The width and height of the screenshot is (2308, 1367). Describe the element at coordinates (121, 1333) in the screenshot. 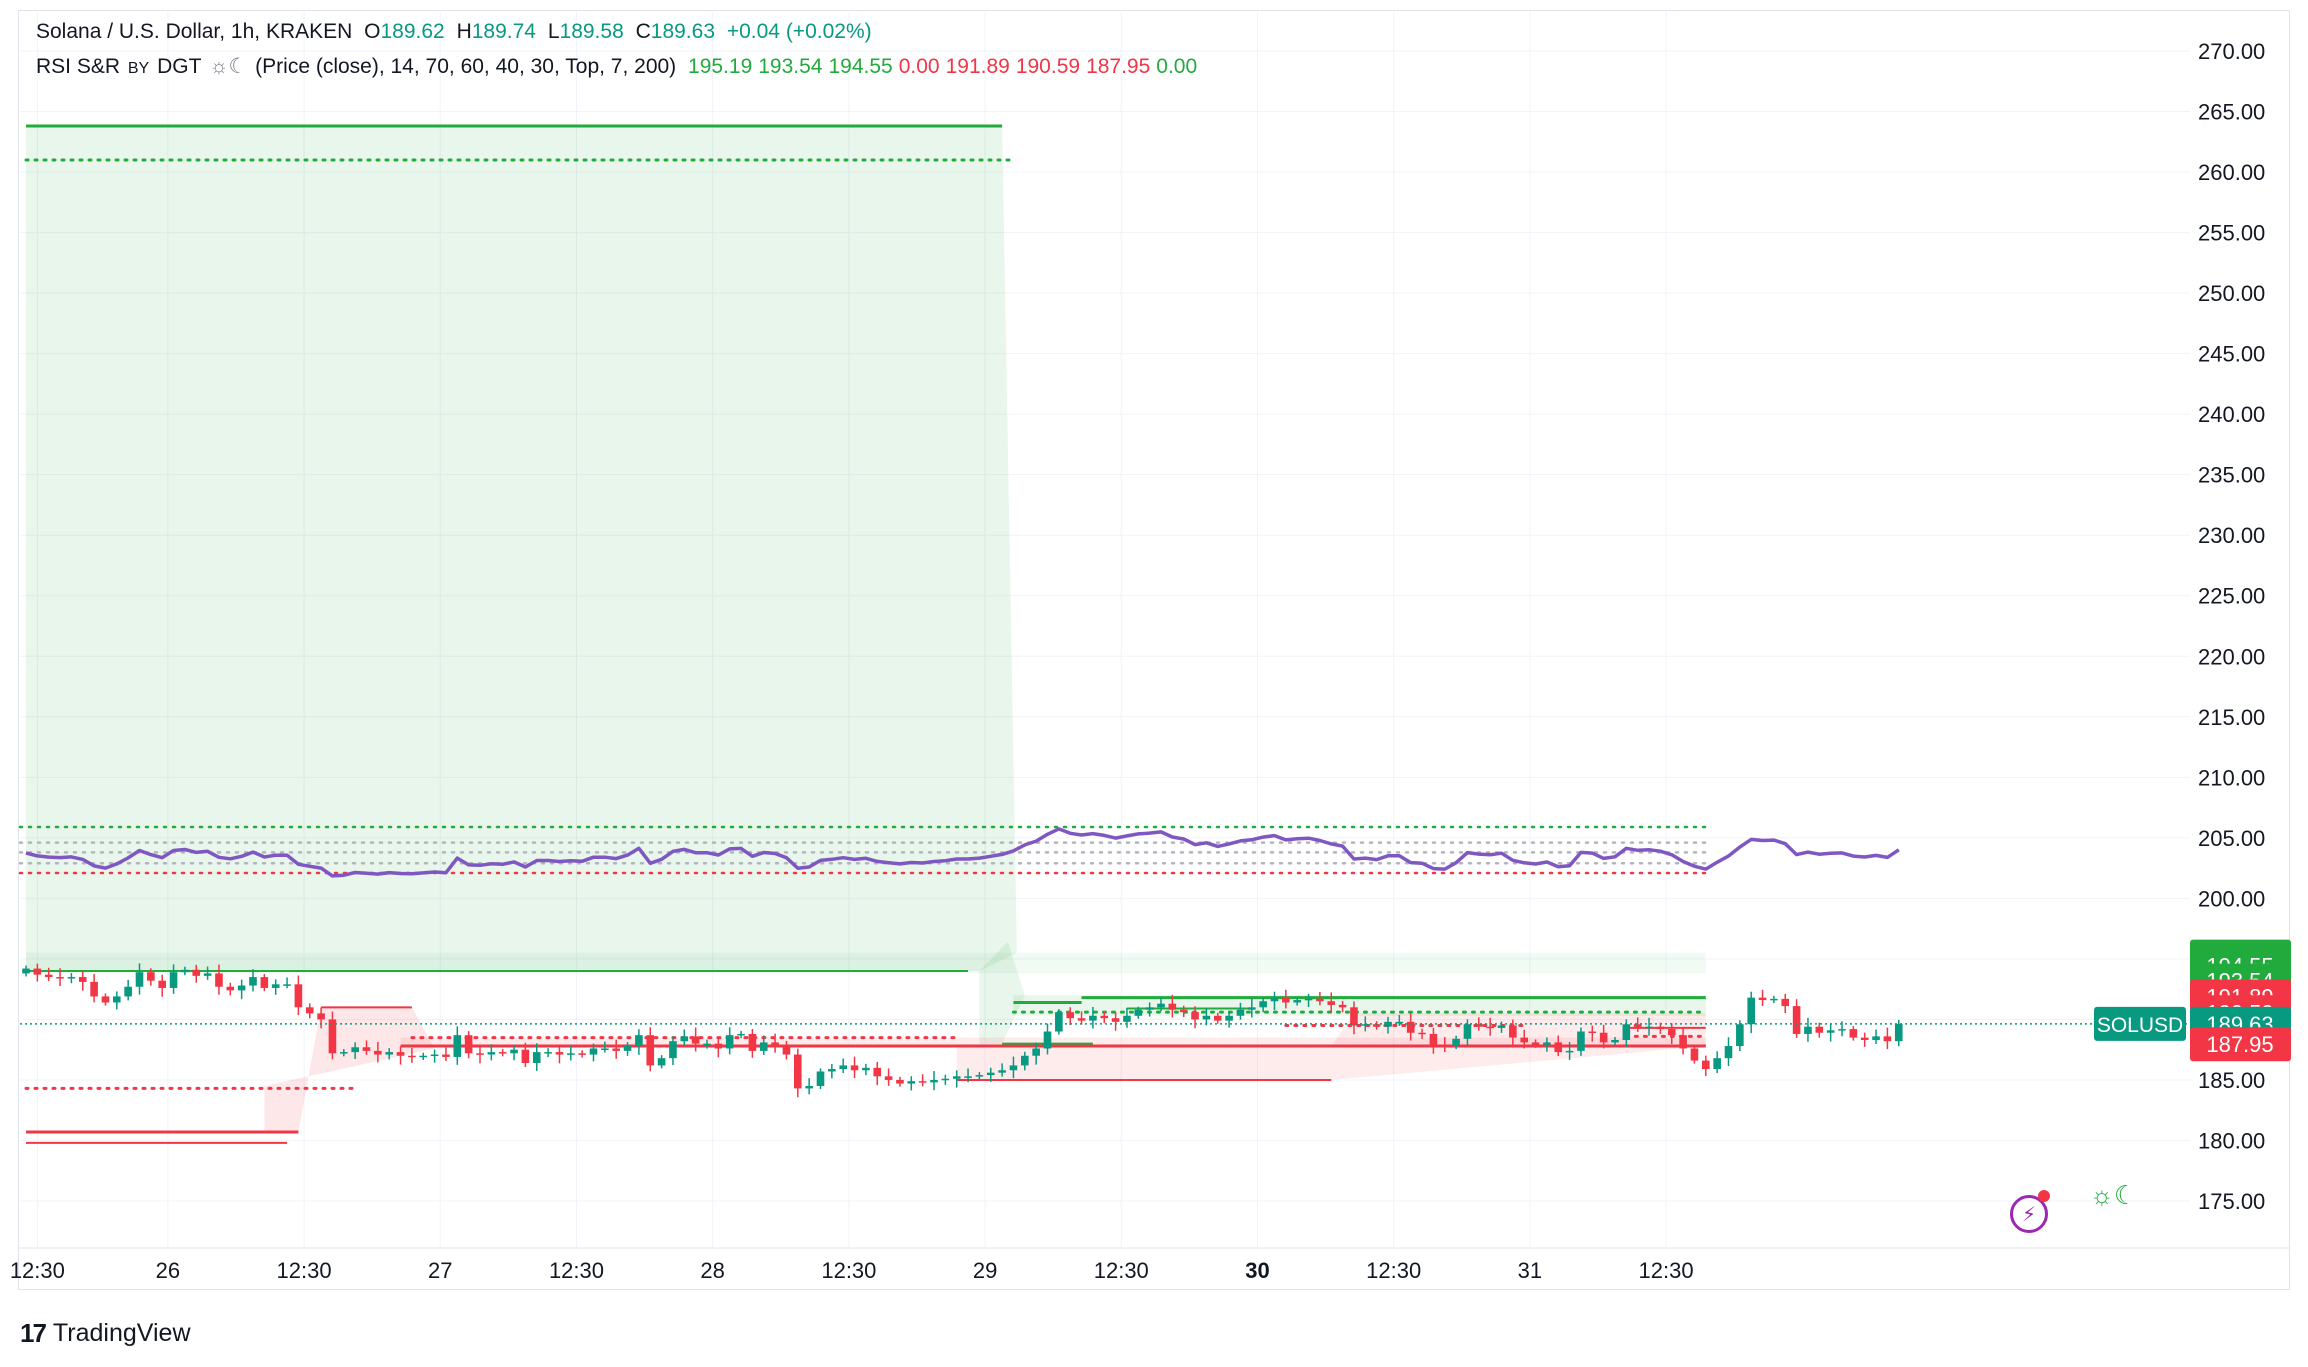

I see `tradingview-logo-text: TradingView` at that location.